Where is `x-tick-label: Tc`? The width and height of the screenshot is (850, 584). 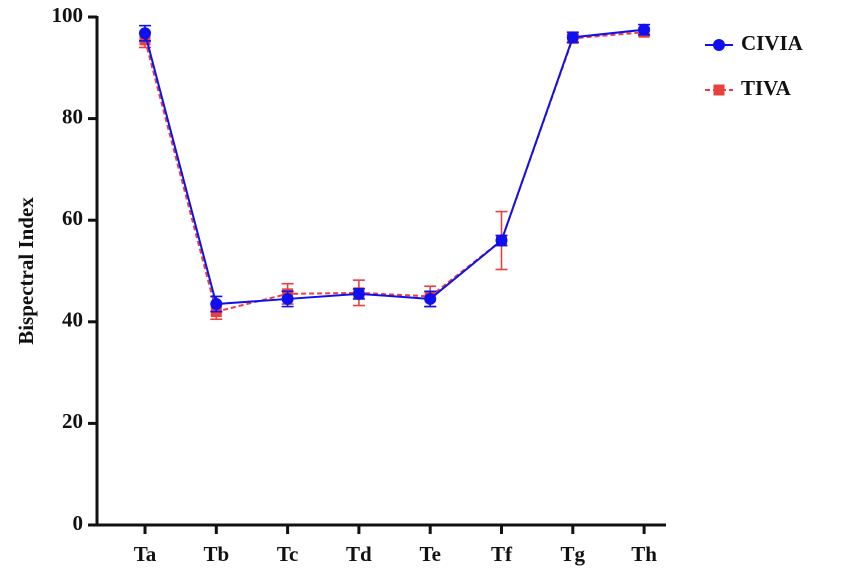
x-tick-label: Tc is located at coordinates (287, 554).